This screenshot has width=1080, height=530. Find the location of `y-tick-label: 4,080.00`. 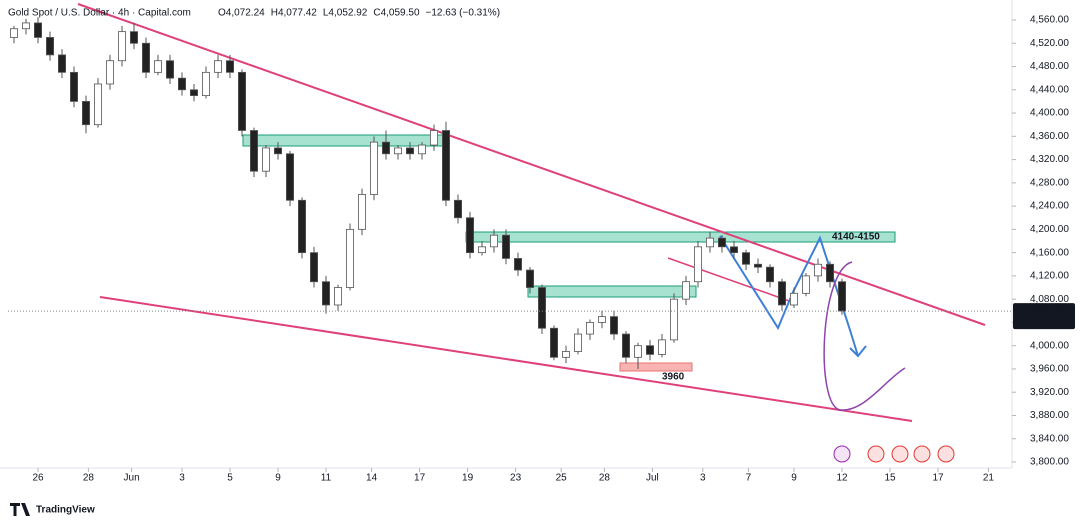

y-tick-label: 4,080.00 is located at coordinates (1049, 299).